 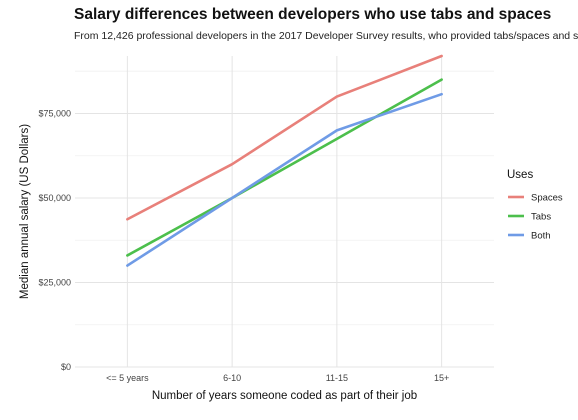 What do you see at coordinates (277, 378) in the screenshot?
I see `x-tick-labels: <= 5 years 6-10 11-15 15+` at bounding box center [277, 378].